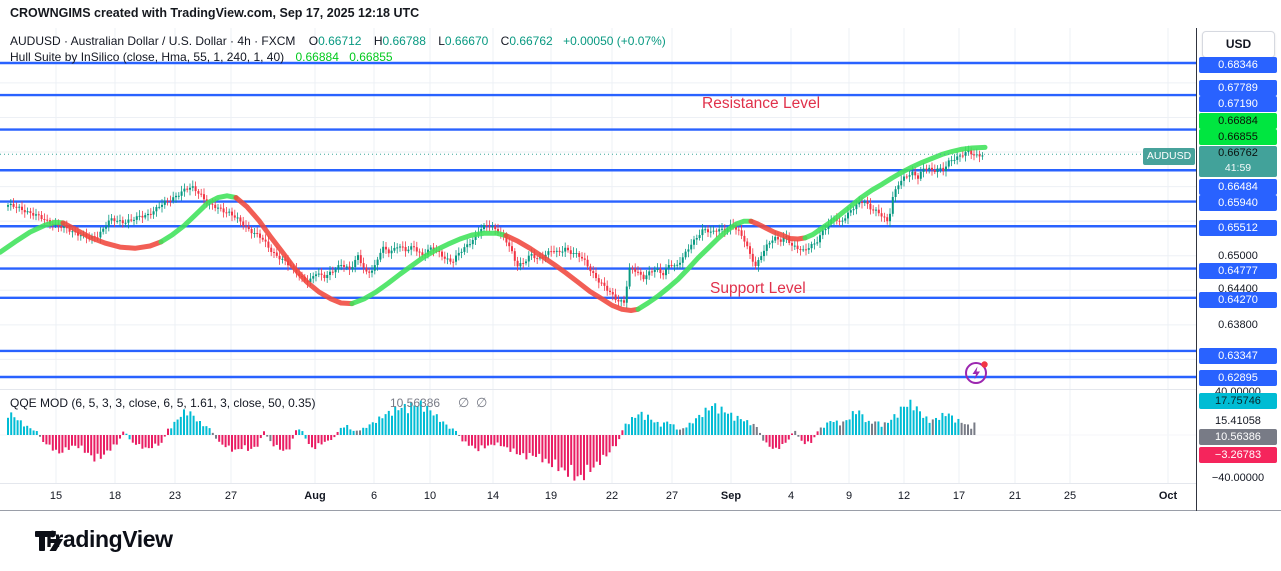 The height and width of the screenshot is (571, 1281). Describe the element at coordinates (1196, 269) in the screenshot. I see `price-scale-border` at that location.